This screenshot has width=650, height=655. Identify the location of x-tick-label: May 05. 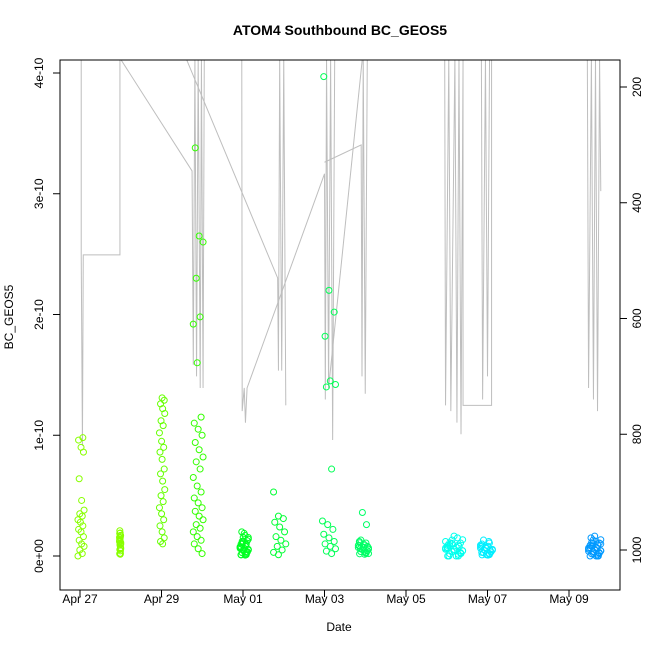
(406, 599).